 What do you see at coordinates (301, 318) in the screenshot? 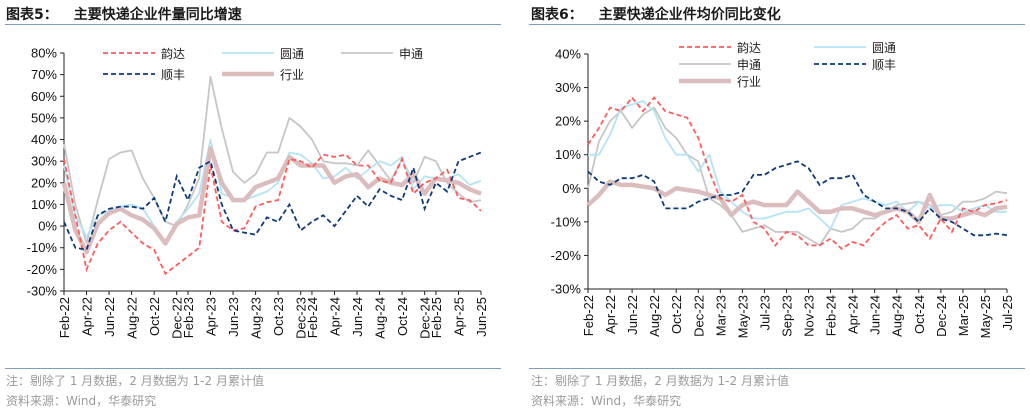
I see `x-tick-label: Dec-23` at bounding box center [301, 318].